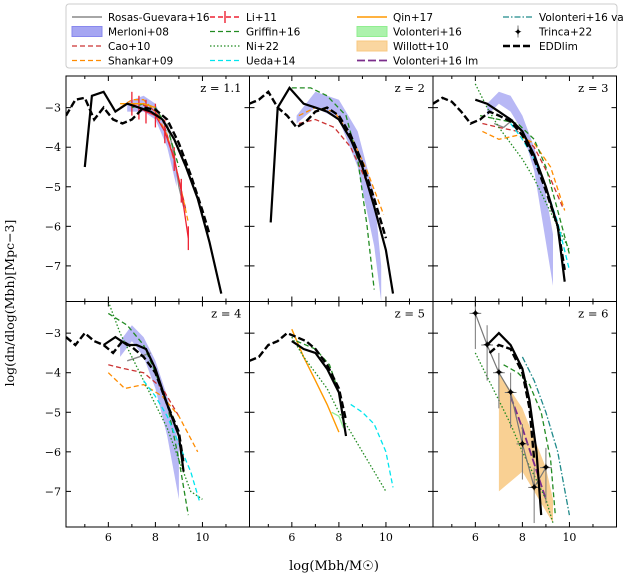 The image size is (623, 578). Describe the element at coordinates (581, 18) in the screenshot. I see `legend-label: Volonteri+16 van` at that location.